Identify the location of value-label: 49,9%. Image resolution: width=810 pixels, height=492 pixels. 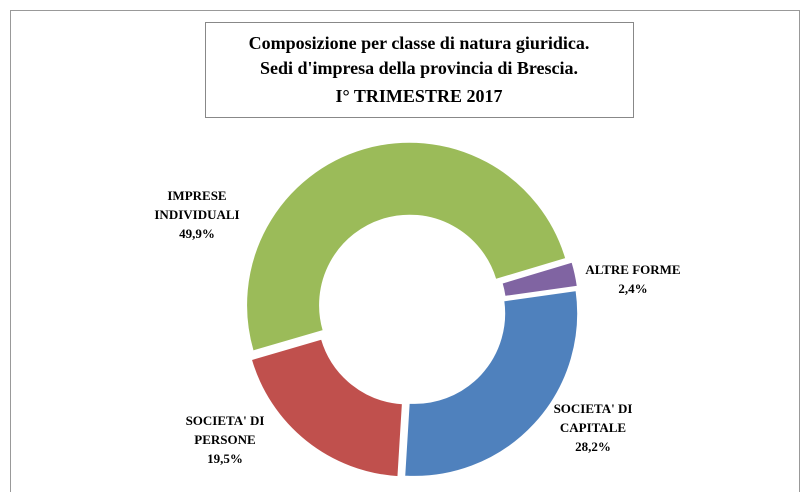
(197, 233).